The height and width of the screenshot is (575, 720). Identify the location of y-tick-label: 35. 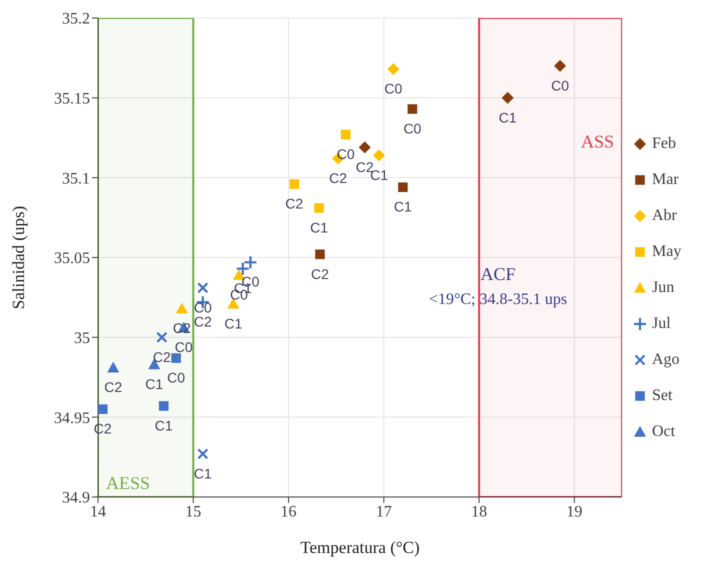
(82, 339).